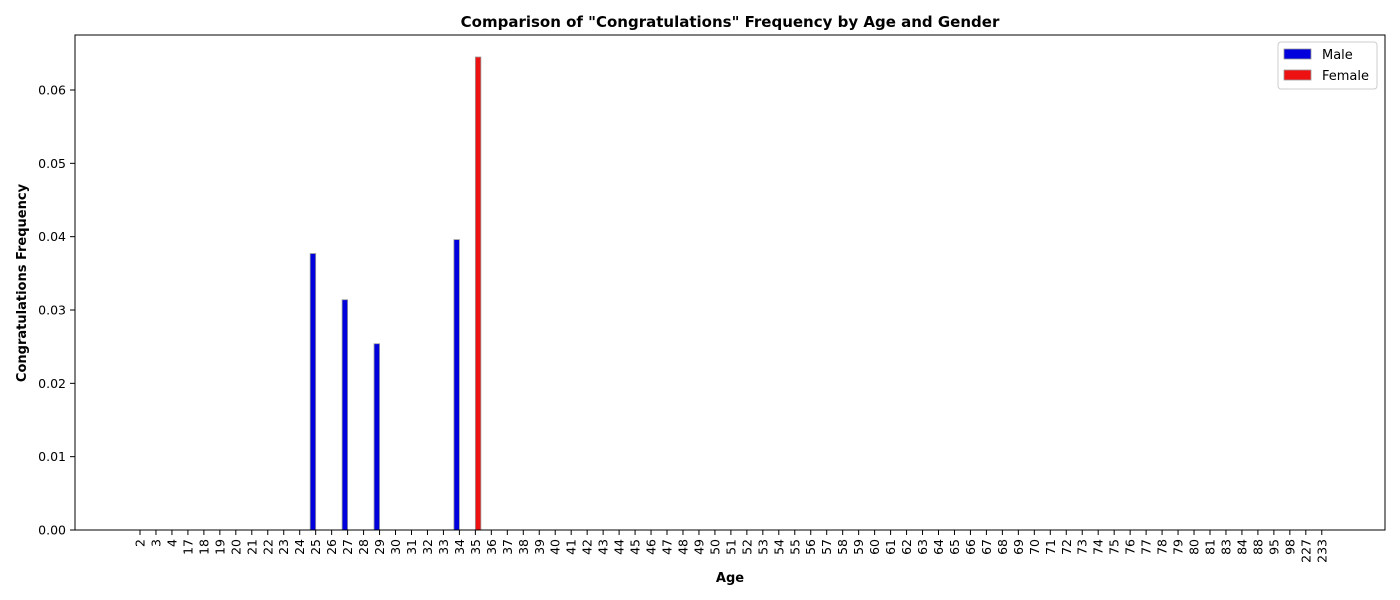 This screenshot has height=600, width=1400. Describe the element at coordinates (603, 547) in the screenshot. I see `x-tick-label: 43` at that location.